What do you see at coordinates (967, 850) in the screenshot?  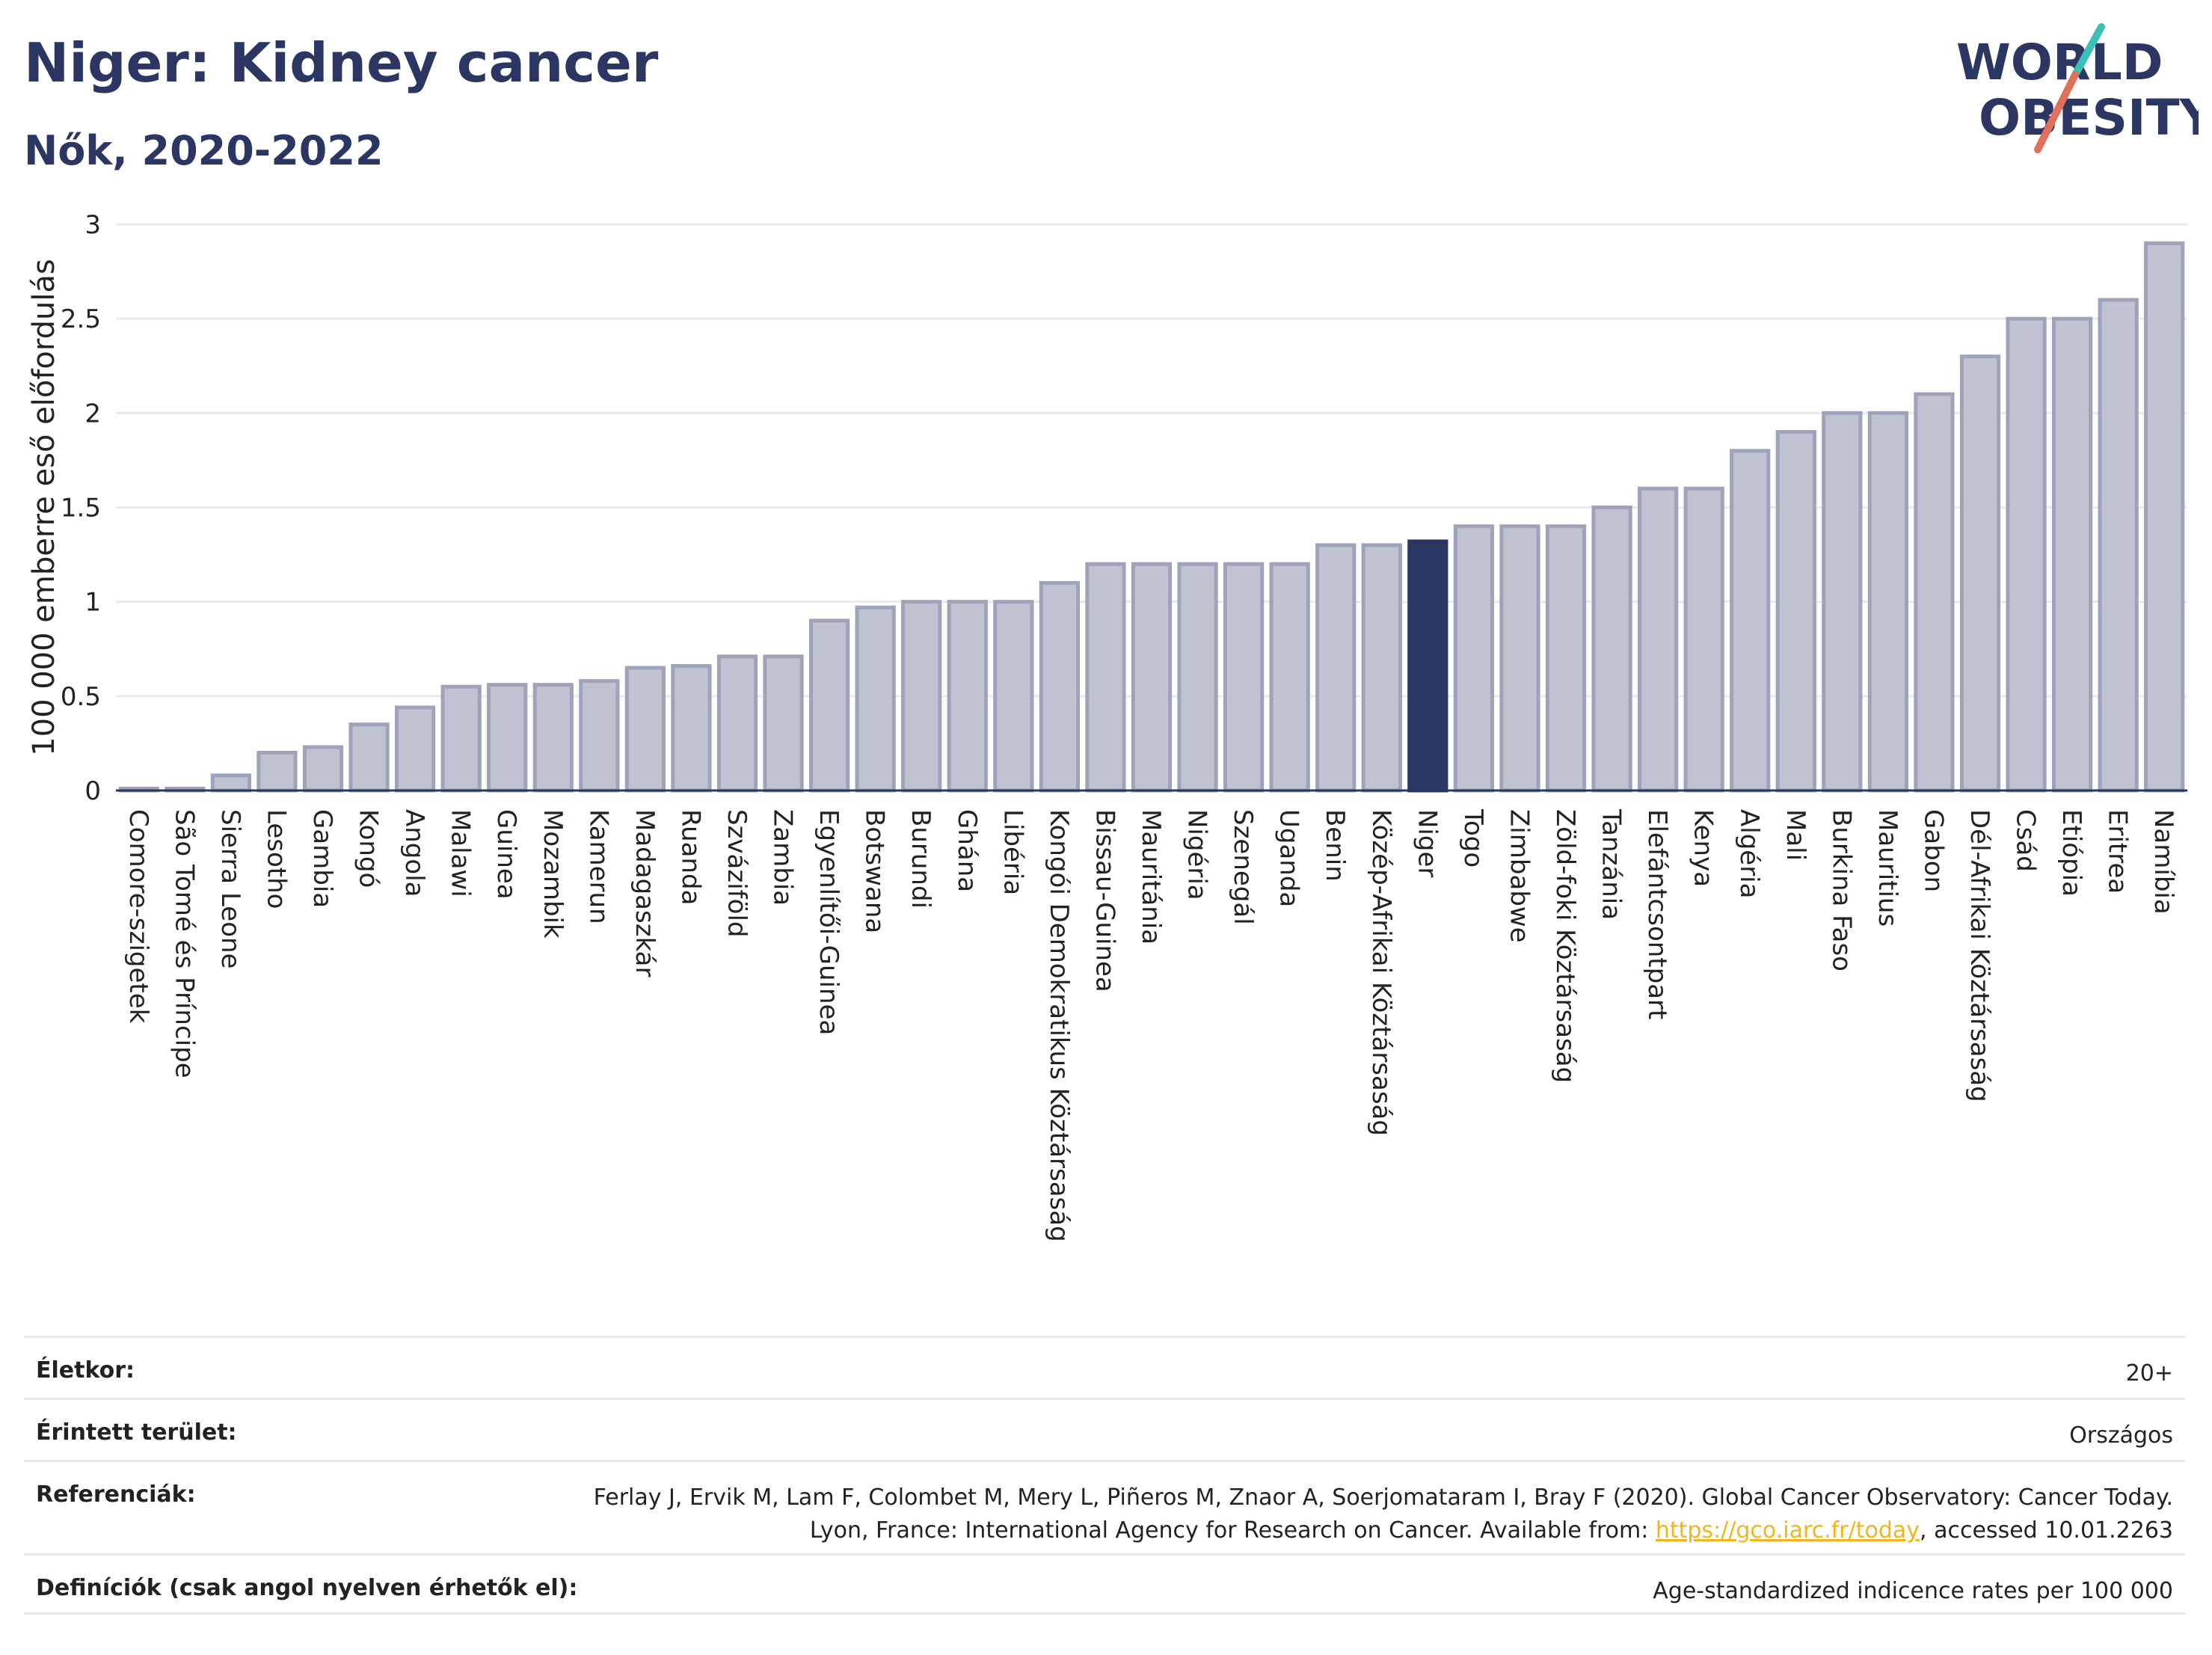 I see `x-tick-label: Ghána` at bounding box center [967, 850].